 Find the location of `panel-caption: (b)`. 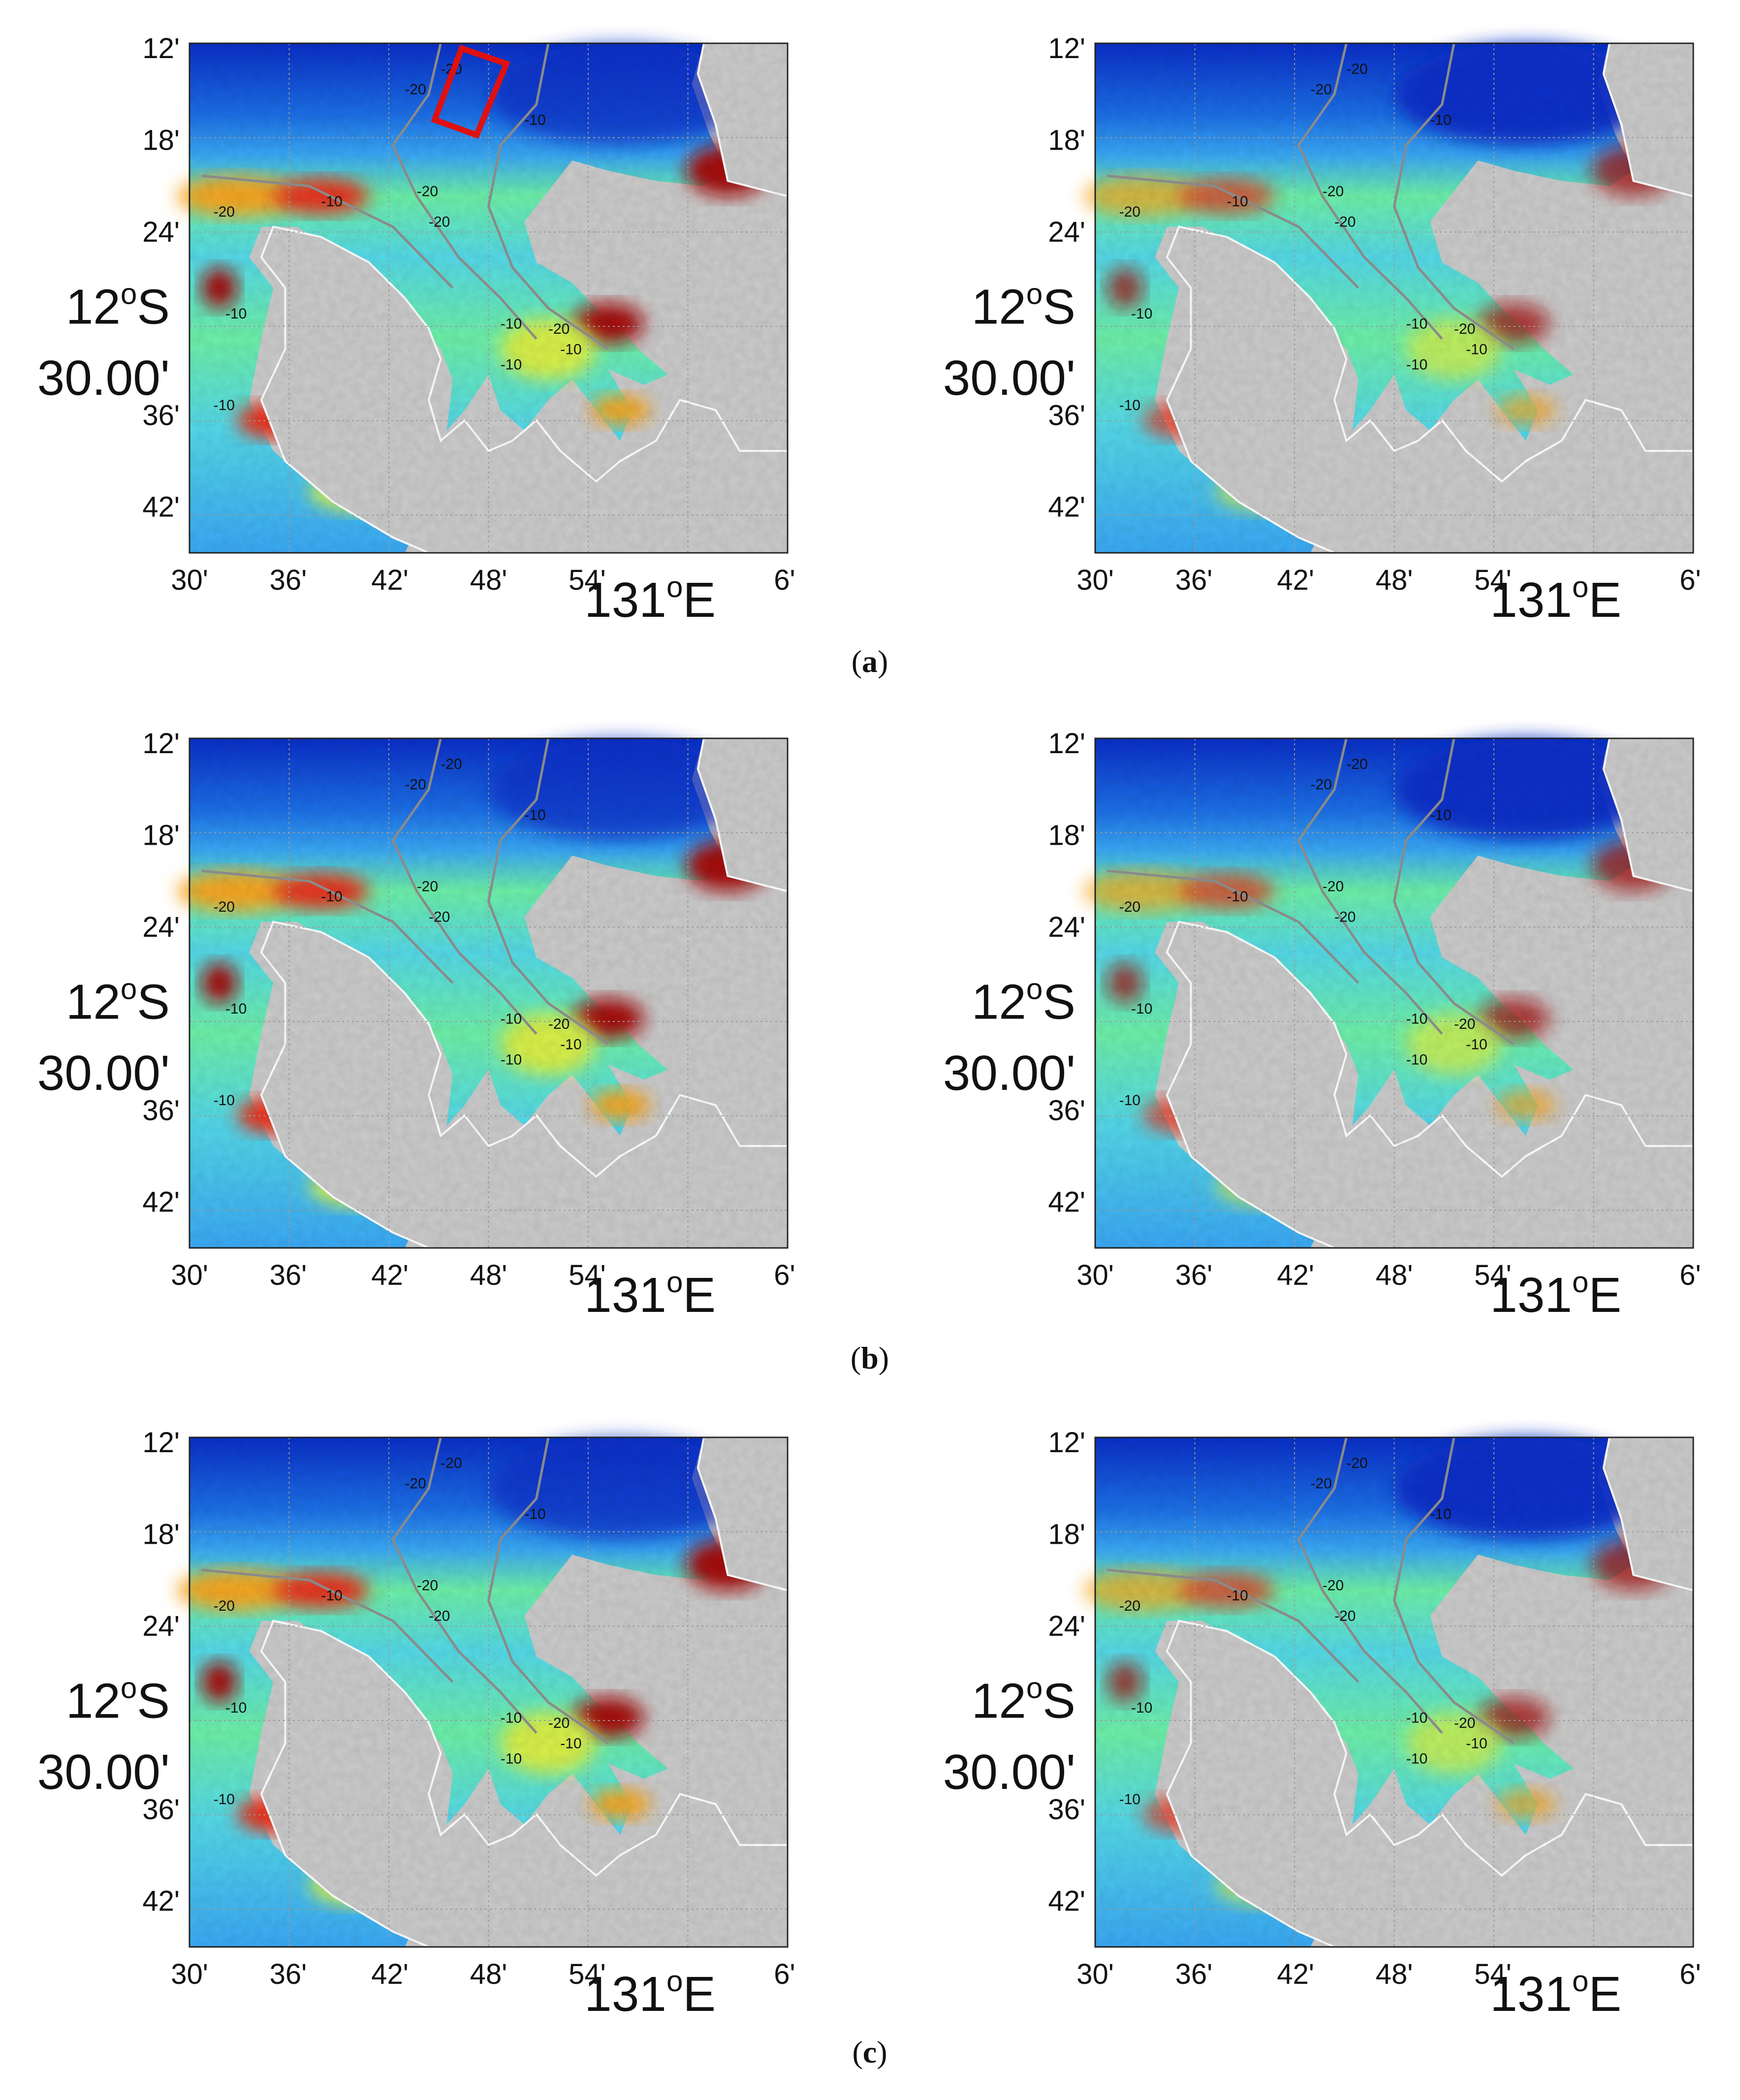

panel-caption: (b) is located at coordinates (870, 1358).